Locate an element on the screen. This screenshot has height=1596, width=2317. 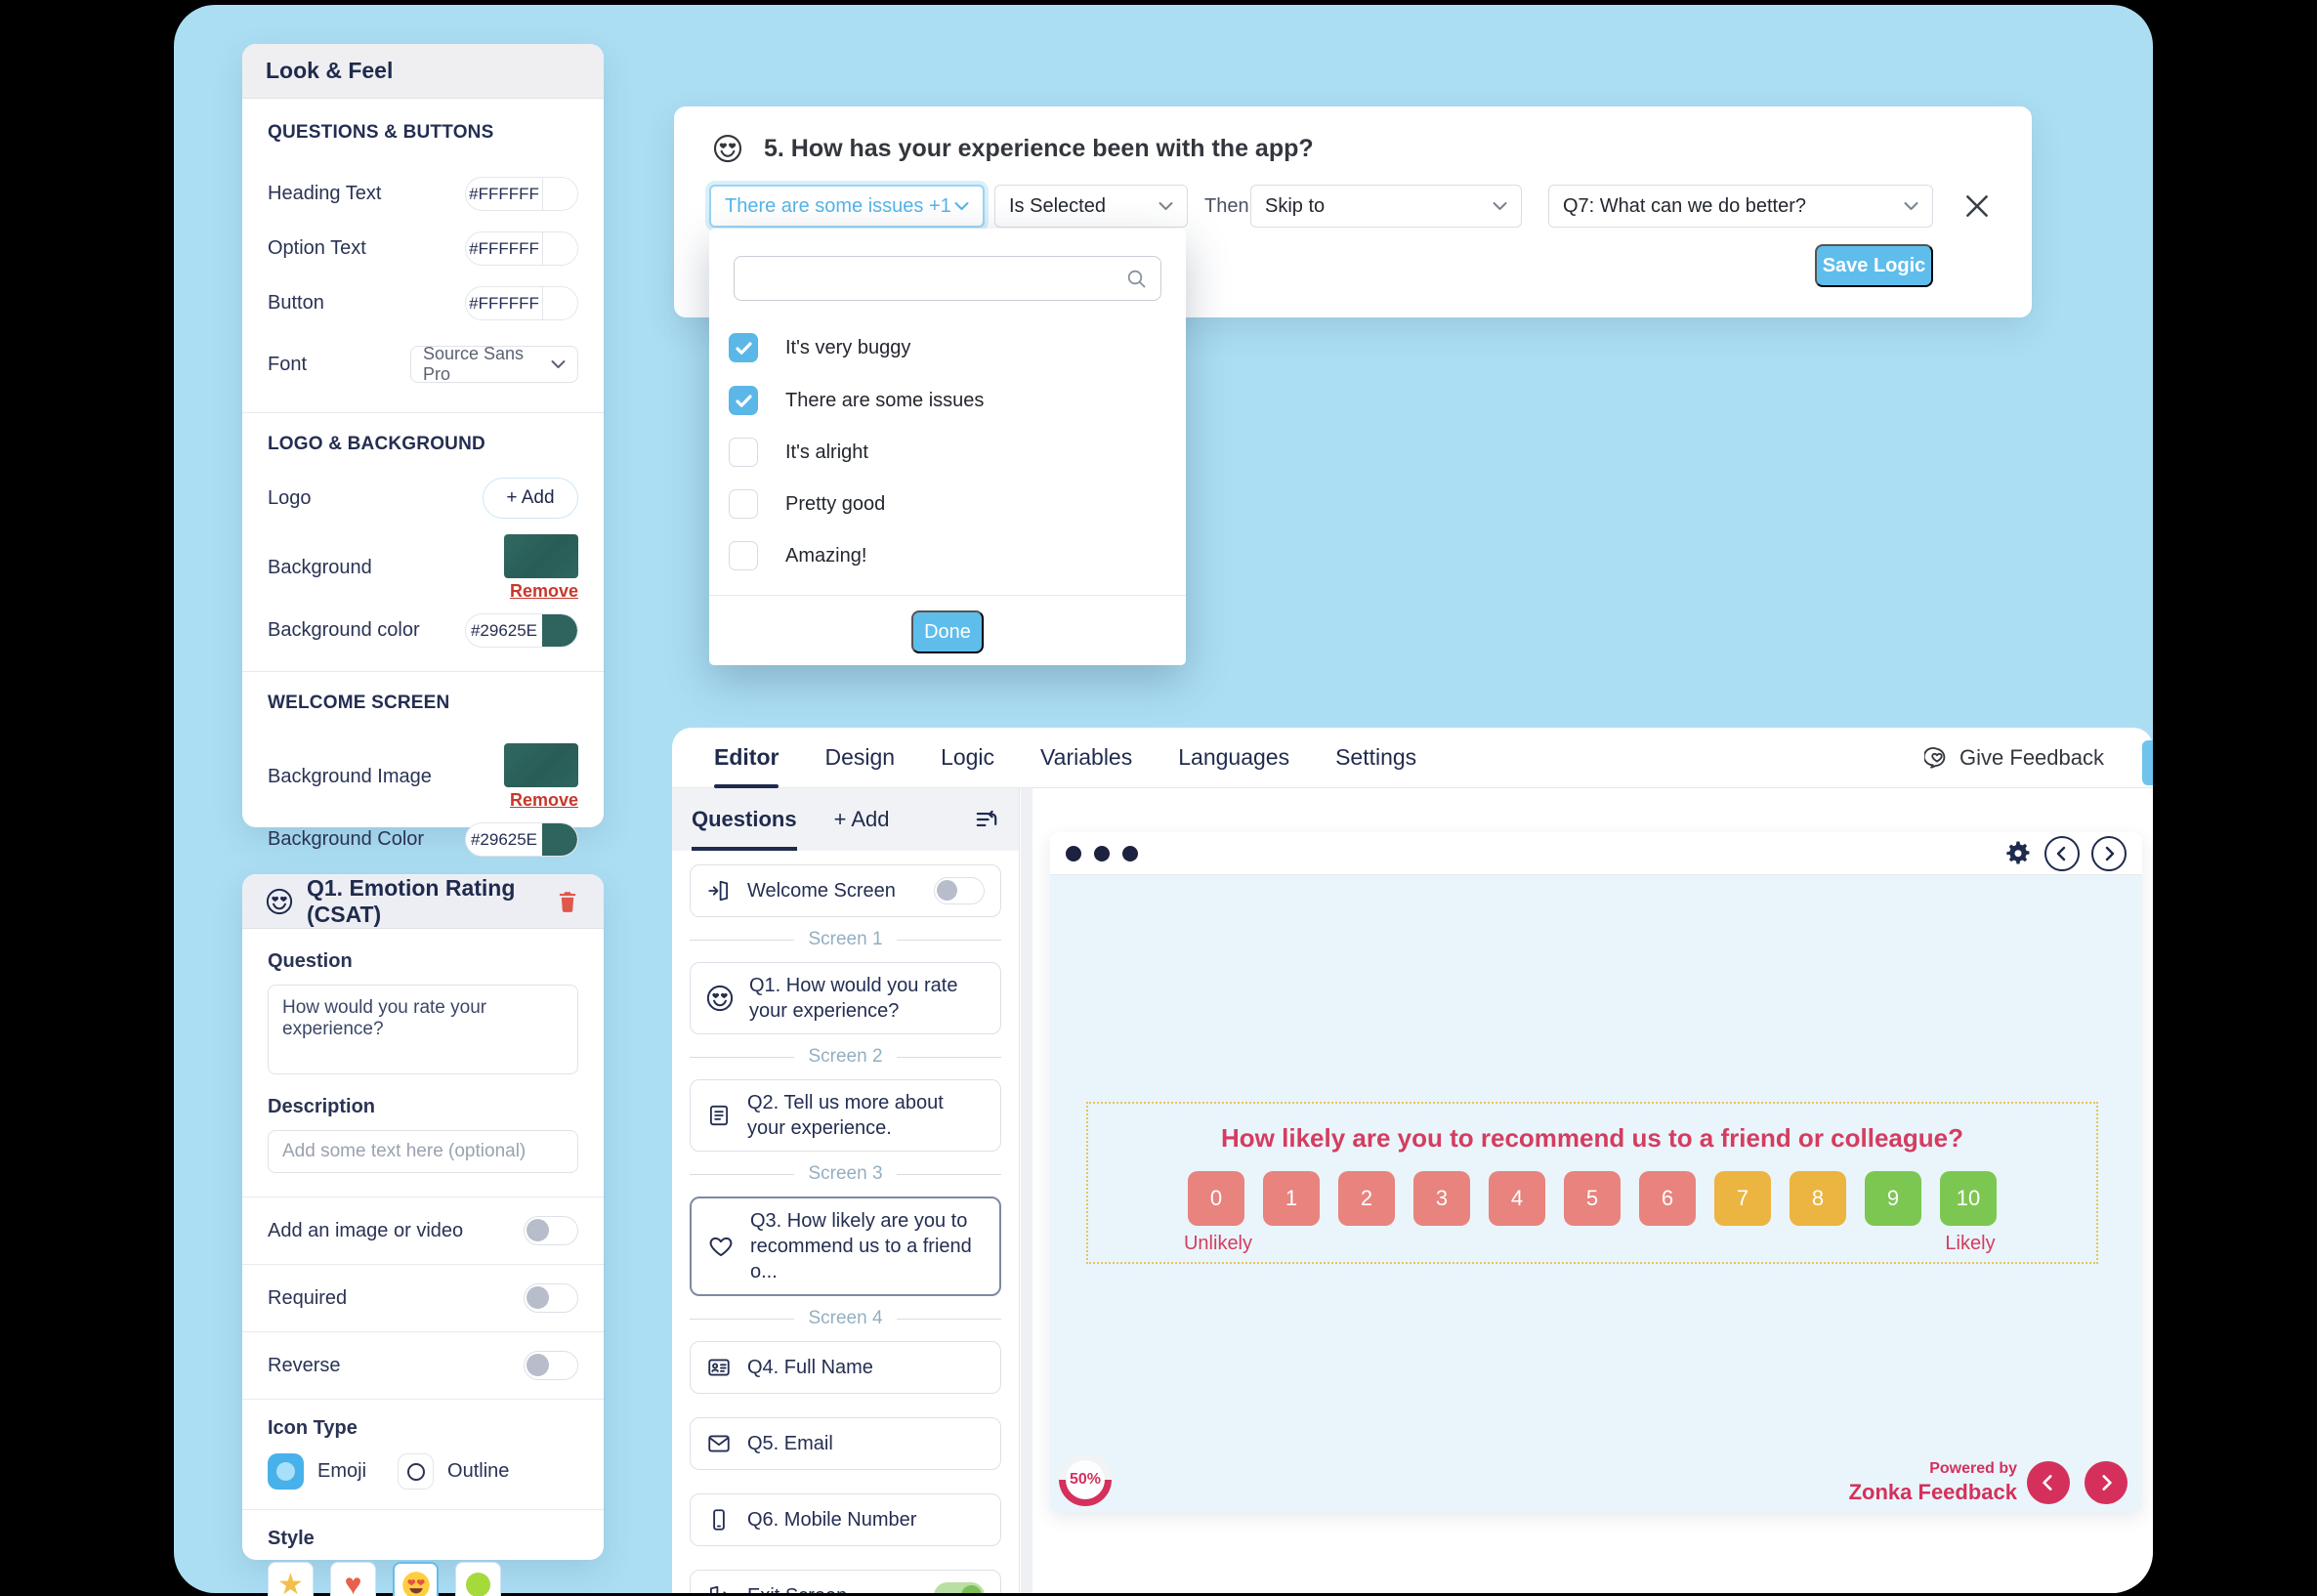
survey-back-button is located at coordinates (2048, 1482).